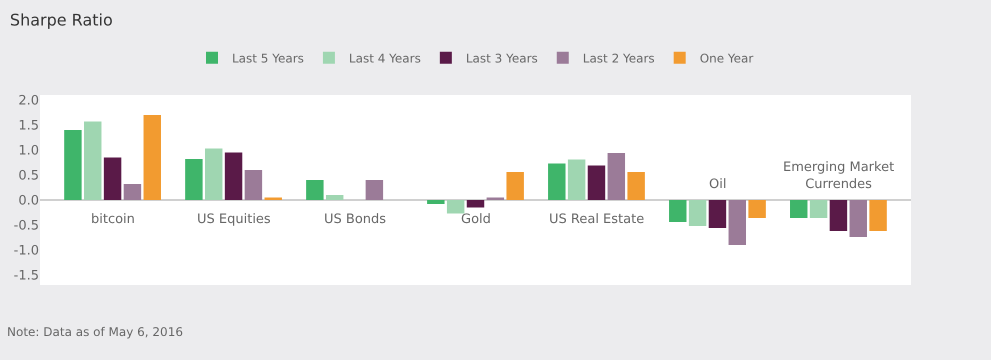  What do you see at coordinates (727, 58) in the screenshot?
I see `legend-label: One Year` at bounding box center [727, 58].